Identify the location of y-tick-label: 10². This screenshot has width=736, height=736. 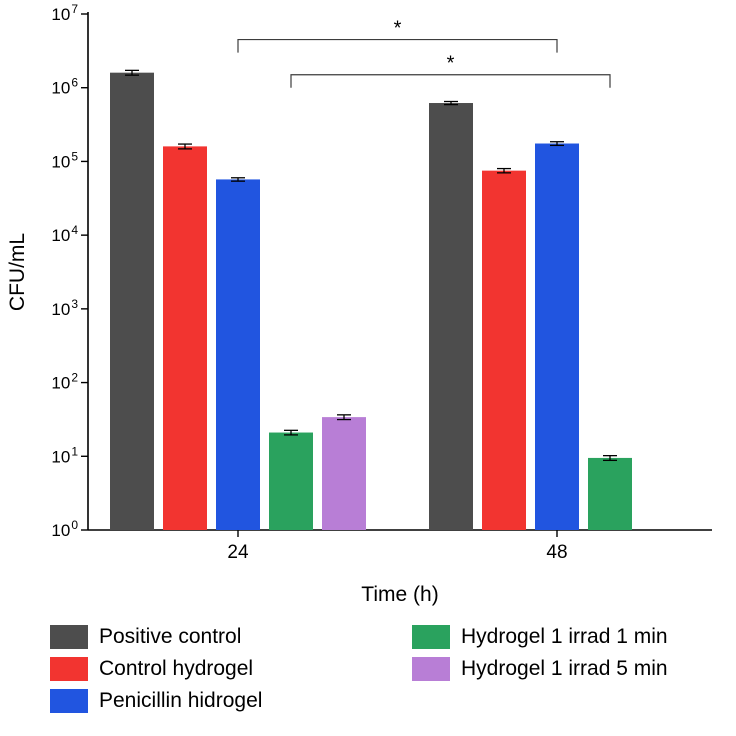
(64, 382).